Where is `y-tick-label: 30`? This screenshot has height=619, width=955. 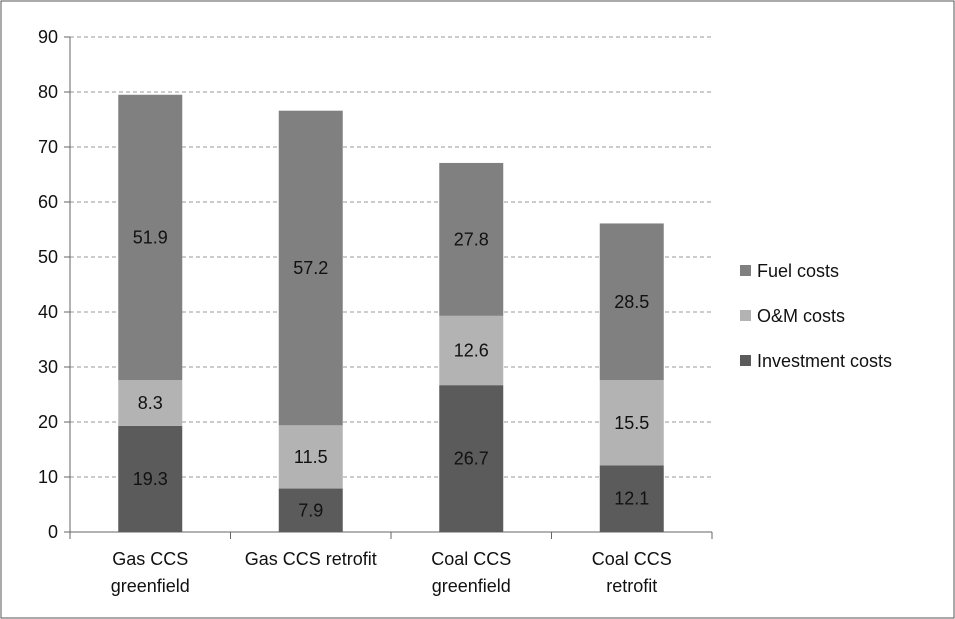
y-tick-label: 30 is located at coordinates (48, 367).